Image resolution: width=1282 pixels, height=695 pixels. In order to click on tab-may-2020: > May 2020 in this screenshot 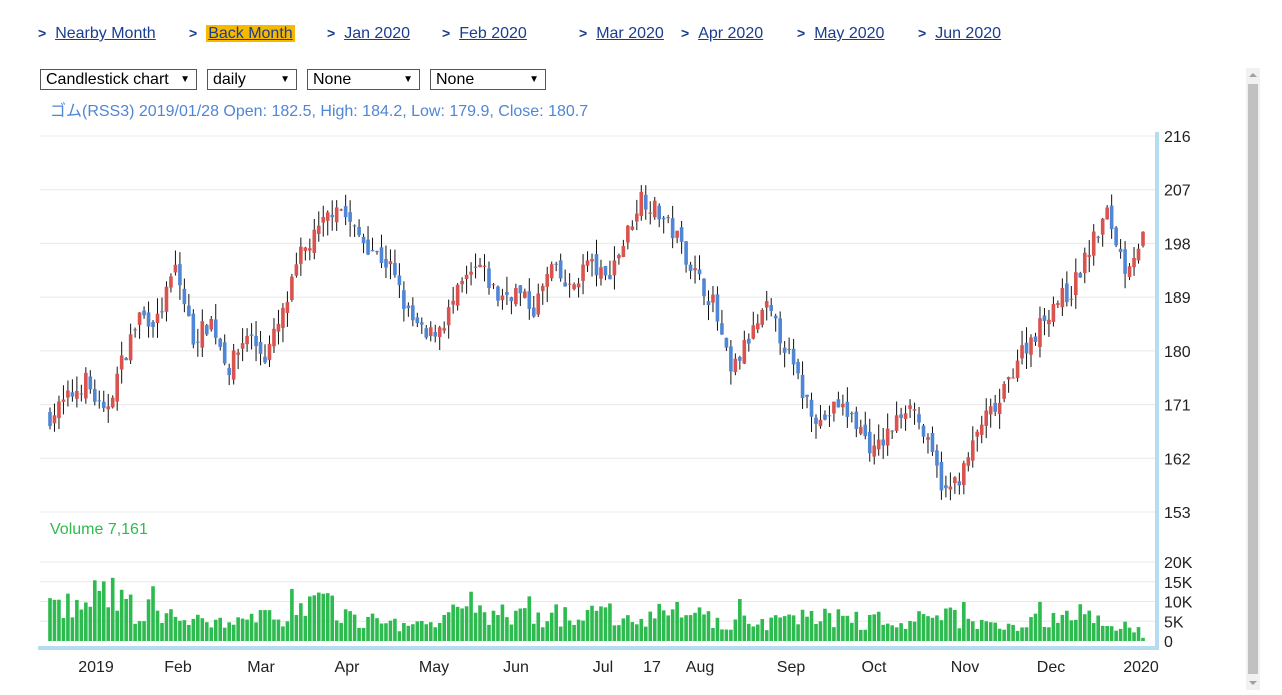, I will do `click(840, 33)`.